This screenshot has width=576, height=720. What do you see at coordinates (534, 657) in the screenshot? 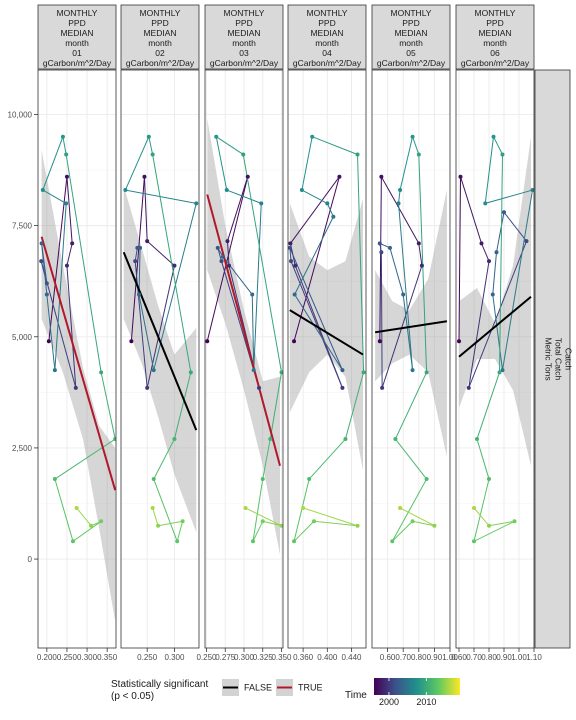
I see `x-tick-label: 1.10` at bounding box center [534, 657].